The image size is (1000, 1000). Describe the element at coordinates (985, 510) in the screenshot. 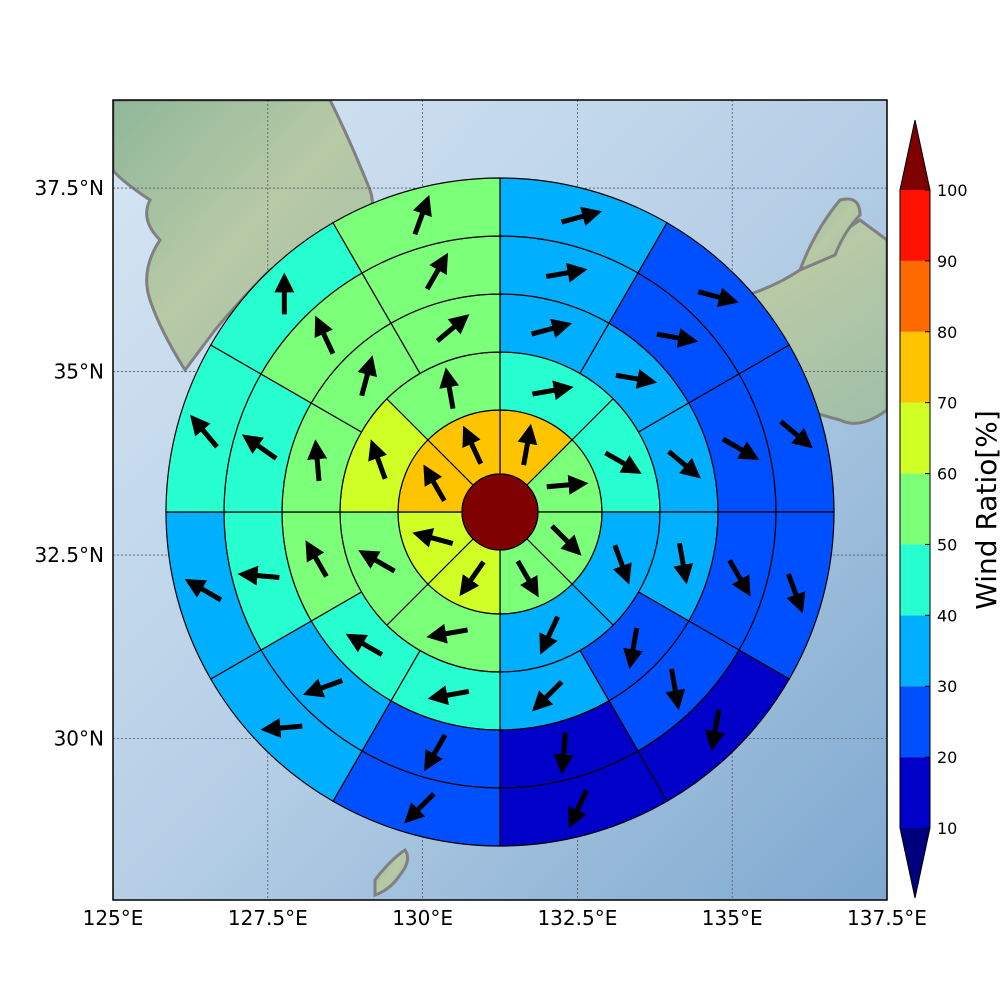

I see `colorbar-label: Wind Ratio[%]` at that location.